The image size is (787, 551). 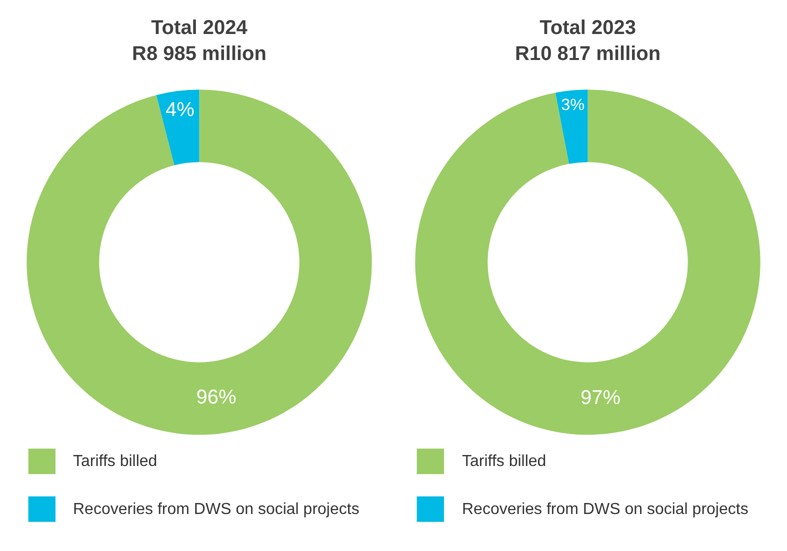 I want to click on data-label: 3%, so click(x=573, y=105).